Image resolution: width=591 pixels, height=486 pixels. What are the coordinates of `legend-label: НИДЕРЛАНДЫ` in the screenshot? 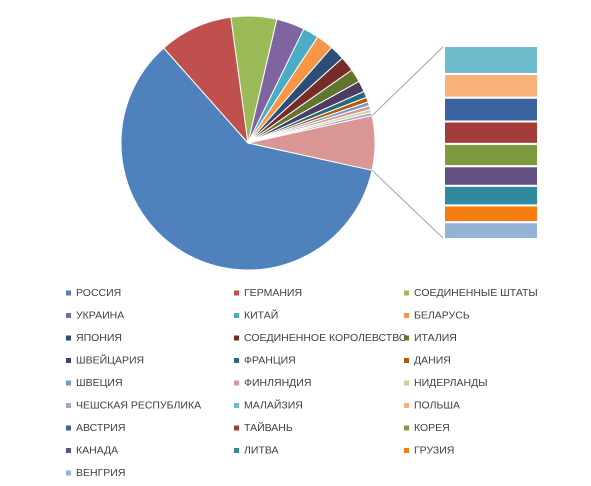 It's located at (451, 383).